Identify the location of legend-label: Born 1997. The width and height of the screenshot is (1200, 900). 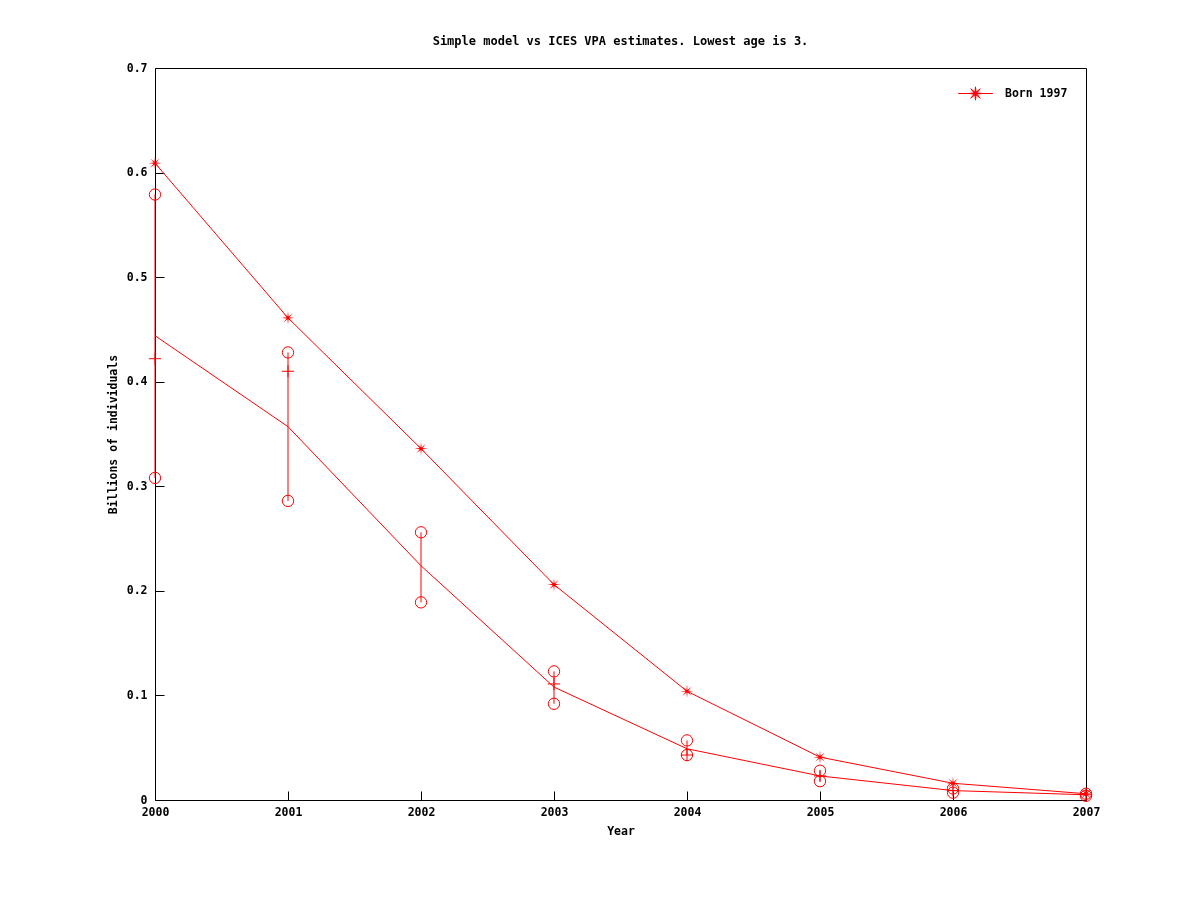
(1036, 92).